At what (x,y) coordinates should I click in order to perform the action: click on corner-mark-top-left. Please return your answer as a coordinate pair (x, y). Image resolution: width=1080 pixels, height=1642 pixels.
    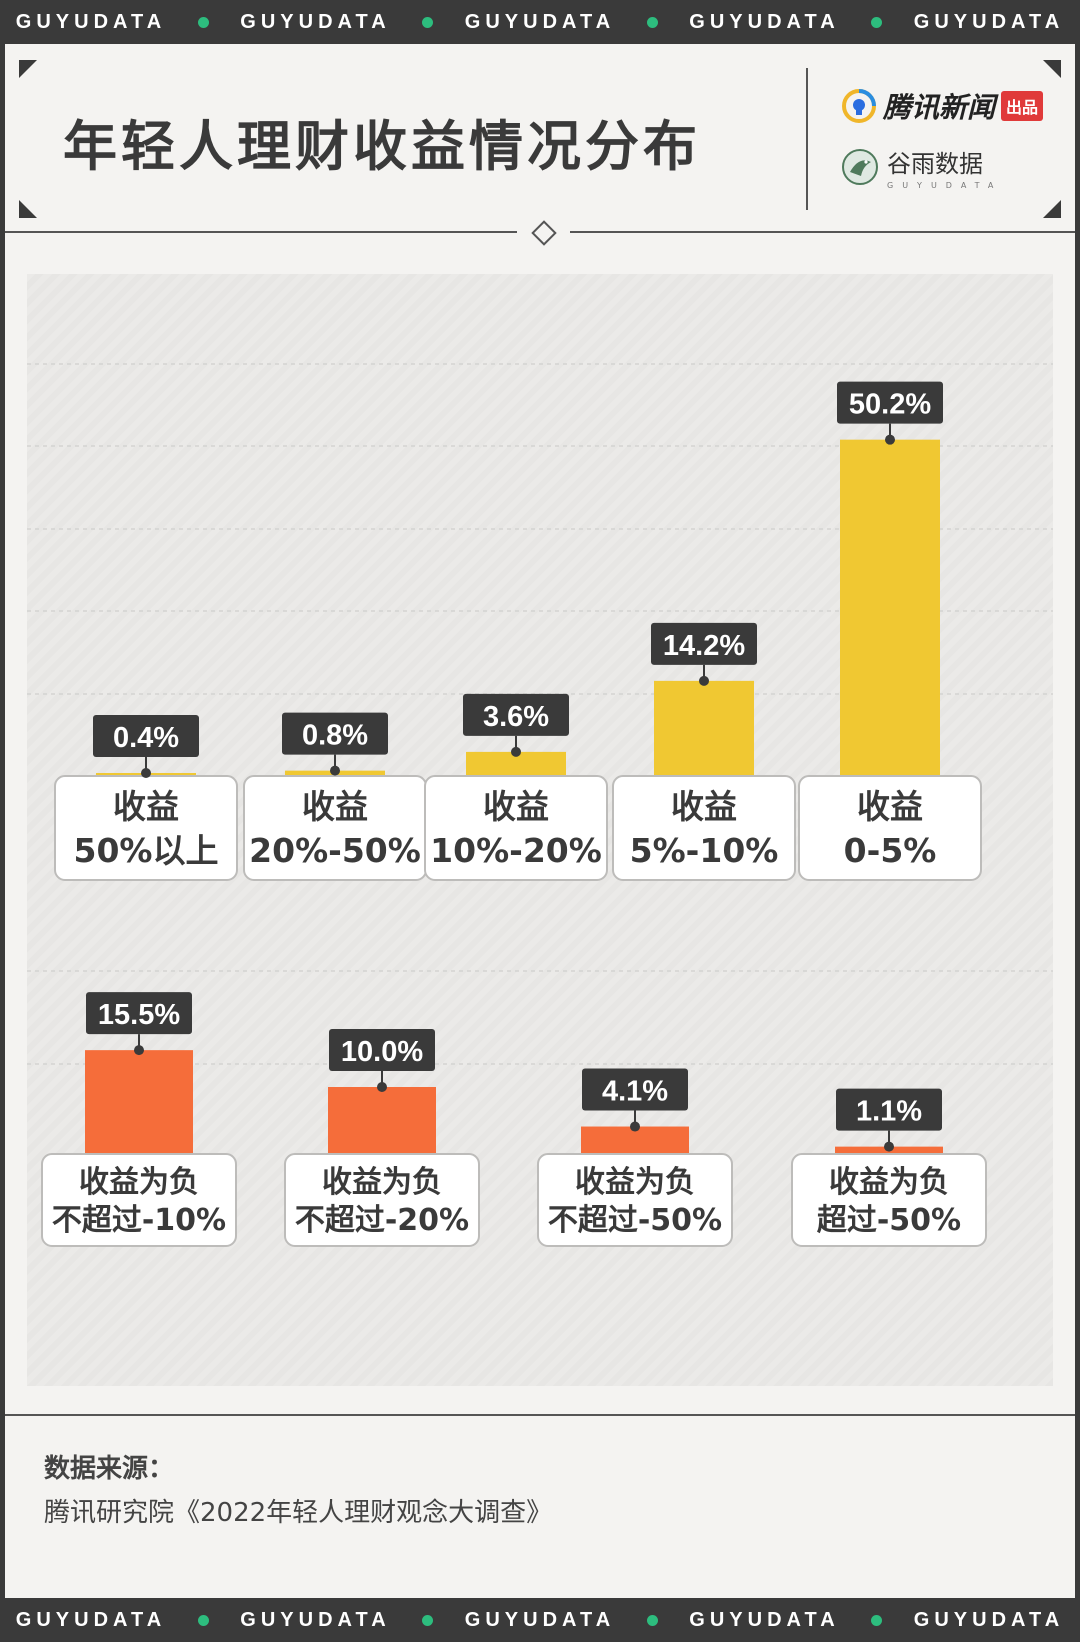
    Looking at the image, I should click on (28, 69).